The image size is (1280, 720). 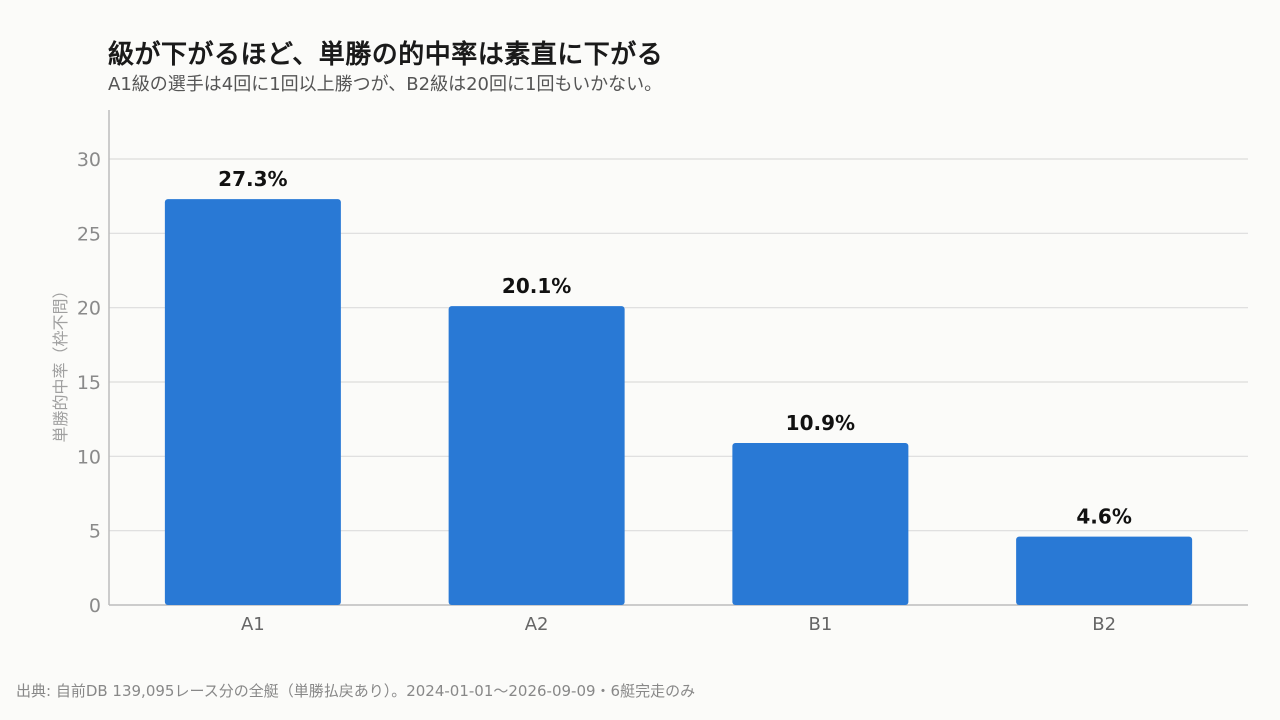 What do you see at coordinates (253, 624) in the screenshot?
I see `x-tick-label: A1` at bounding box center [253, 624].